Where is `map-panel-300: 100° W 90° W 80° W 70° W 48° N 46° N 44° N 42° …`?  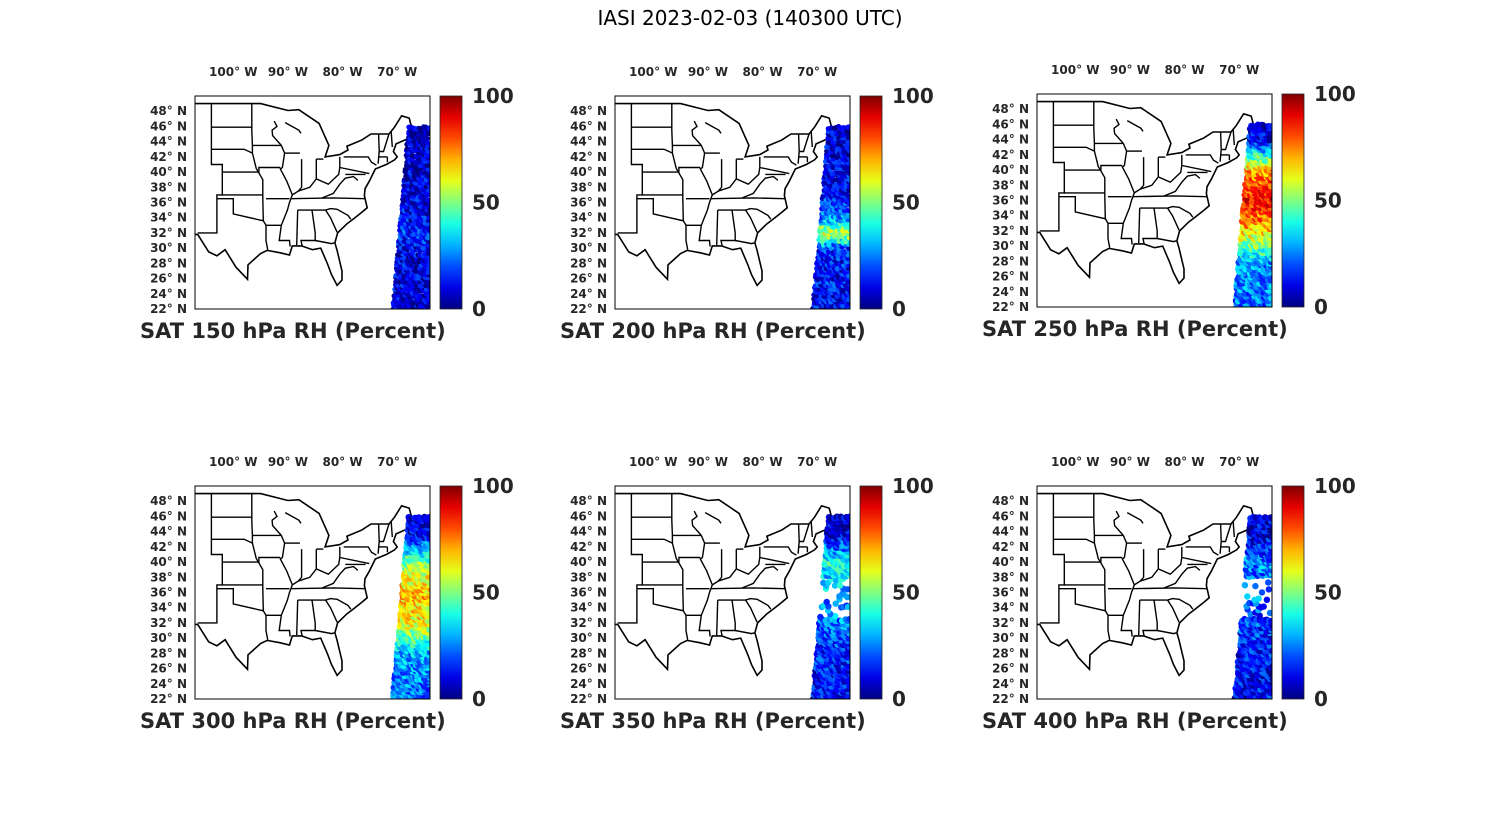
map-panel-300: 100° W 90° W 80° W 70° W 48° N 46° N 44° N 42° … is located at coordinates (350, 600).